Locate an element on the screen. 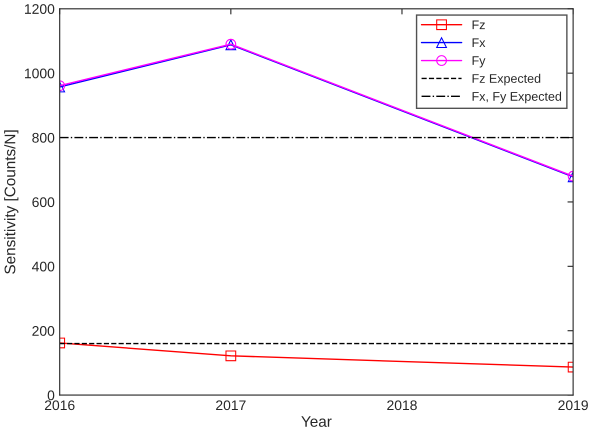  x-tick-label: 2017 is located at coordinates (231, 405).